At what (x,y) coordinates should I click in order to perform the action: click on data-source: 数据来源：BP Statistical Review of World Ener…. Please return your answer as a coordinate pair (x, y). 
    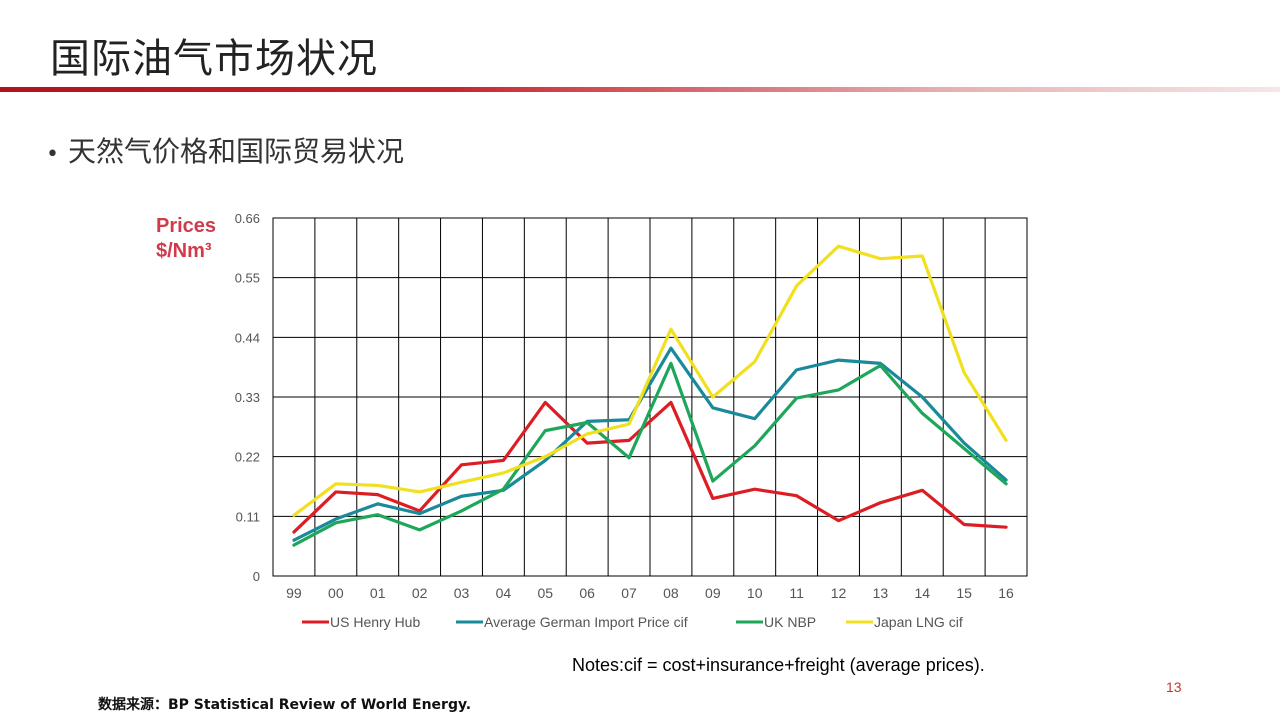
    Looking at the image, I should click on (285, 705).